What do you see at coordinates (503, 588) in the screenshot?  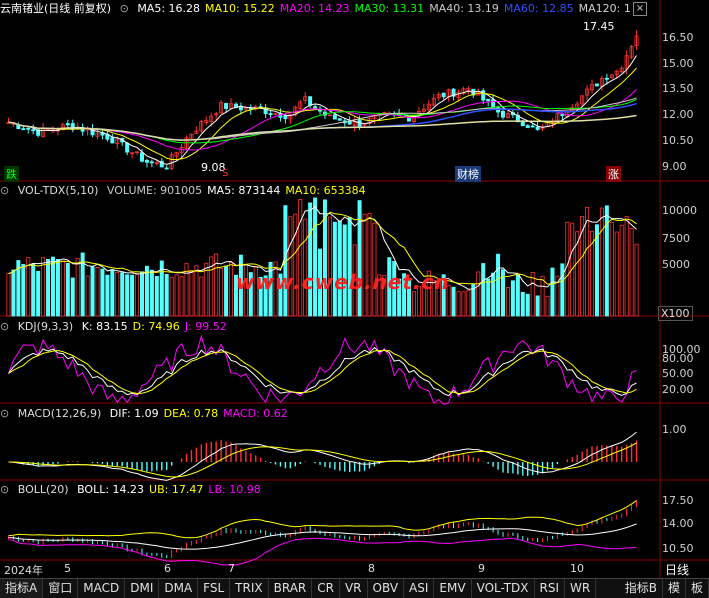 I see `tab-vol-tdx: VOL-TDX` at bounding box center [503, 588].